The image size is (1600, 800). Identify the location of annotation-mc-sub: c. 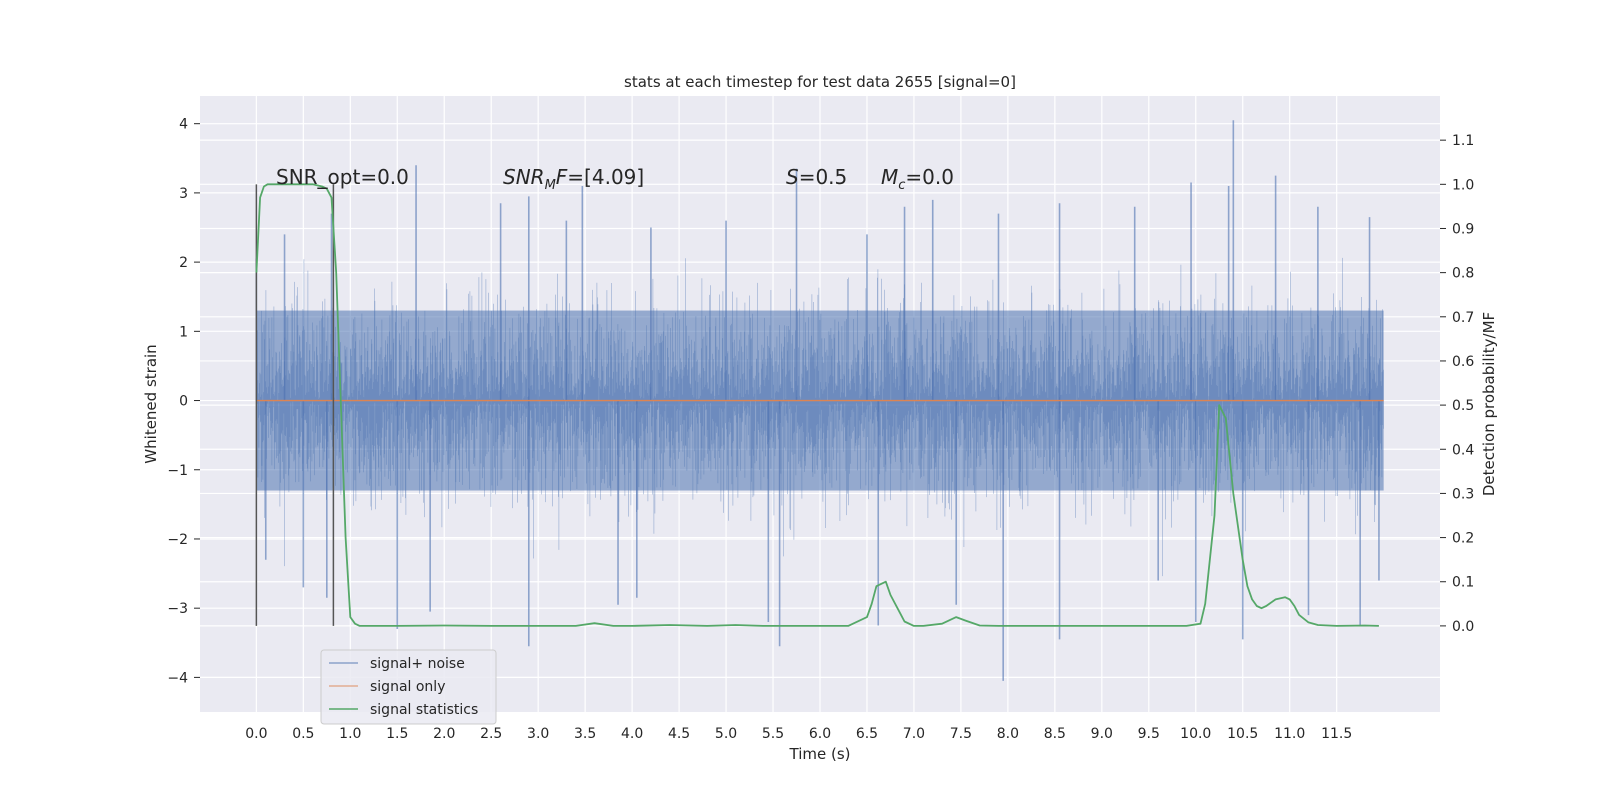
(901, 185).